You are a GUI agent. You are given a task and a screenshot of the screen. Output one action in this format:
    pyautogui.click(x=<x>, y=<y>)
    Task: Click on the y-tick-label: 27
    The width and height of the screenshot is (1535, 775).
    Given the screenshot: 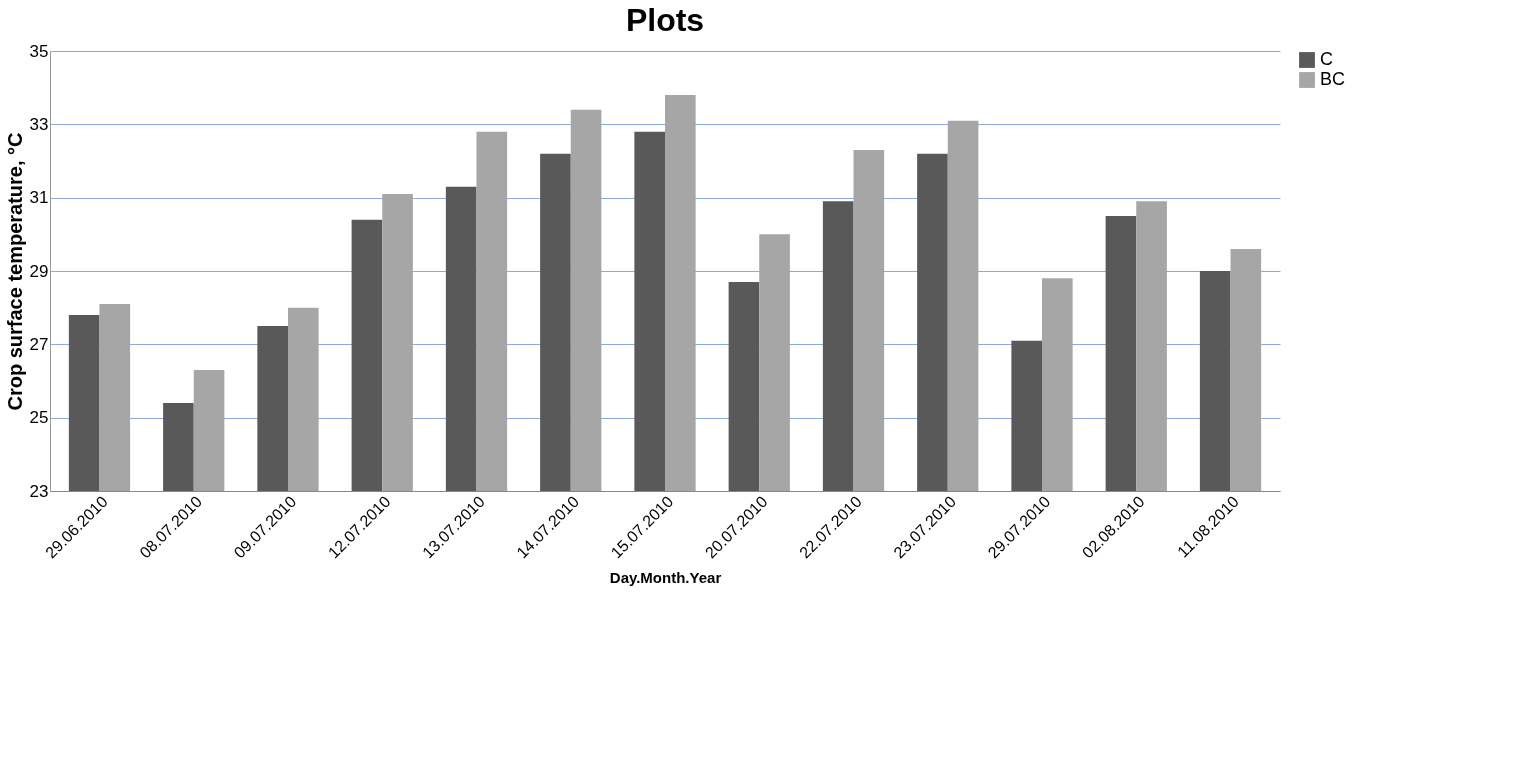 What is the action you would take?
    pyautogui.click(x=39, y=344)
    